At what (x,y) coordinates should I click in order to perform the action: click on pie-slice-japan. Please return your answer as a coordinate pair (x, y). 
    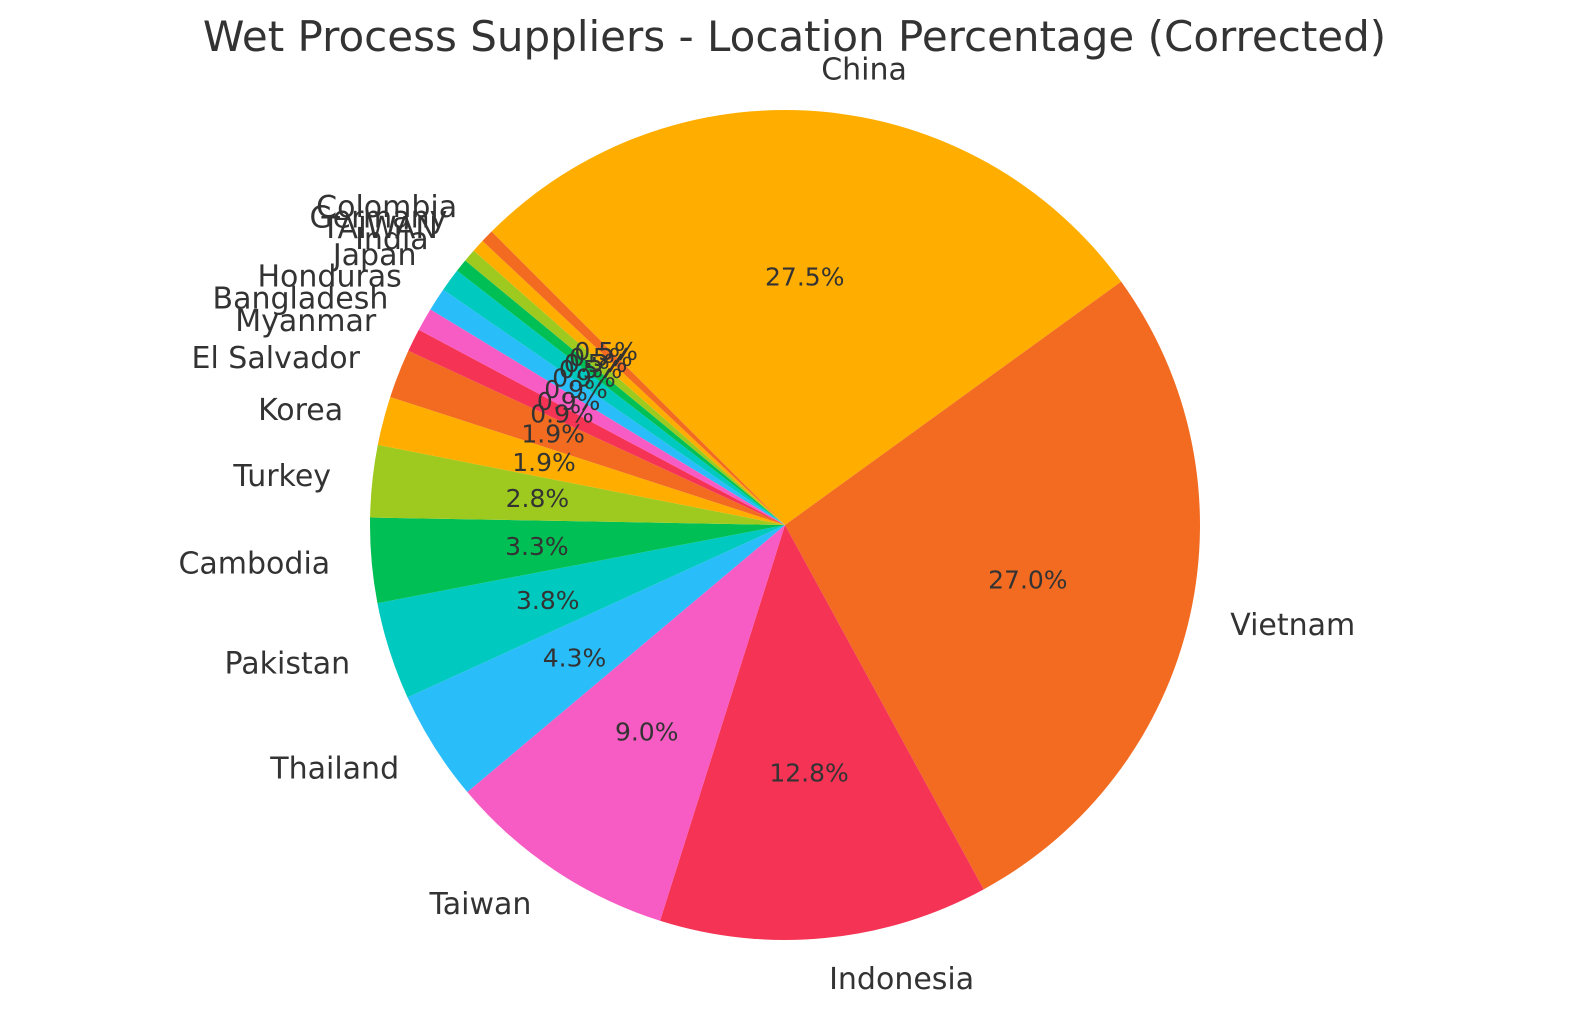
    Looking at the image, I should click on (614, 397).